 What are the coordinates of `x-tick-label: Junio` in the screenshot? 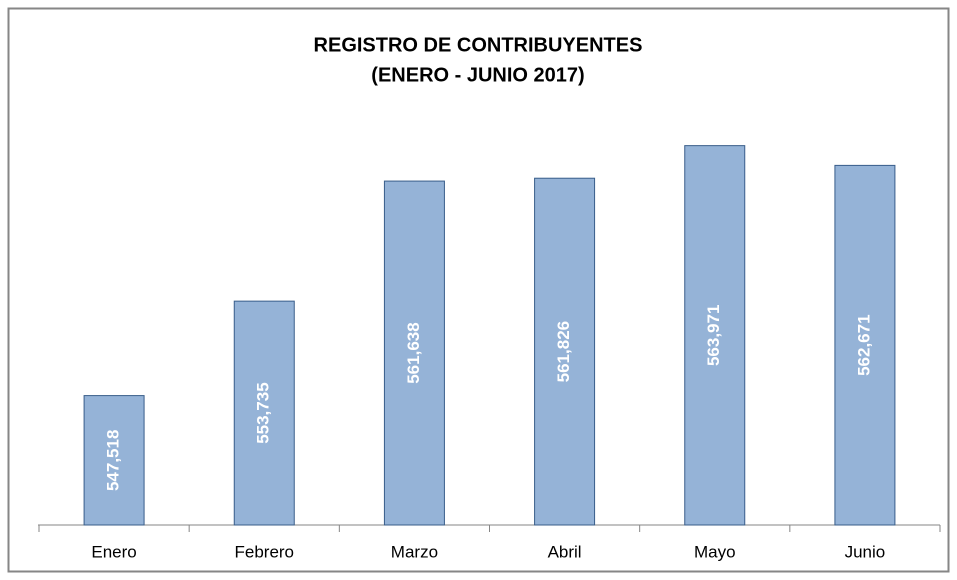 It's located at (865, 551).